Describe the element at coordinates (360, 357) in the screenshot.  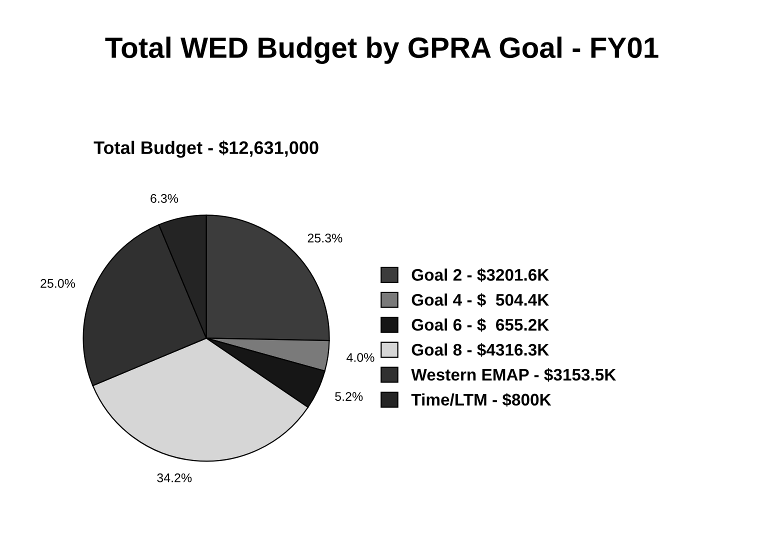
I see `data-label: 4.0%` at that location.